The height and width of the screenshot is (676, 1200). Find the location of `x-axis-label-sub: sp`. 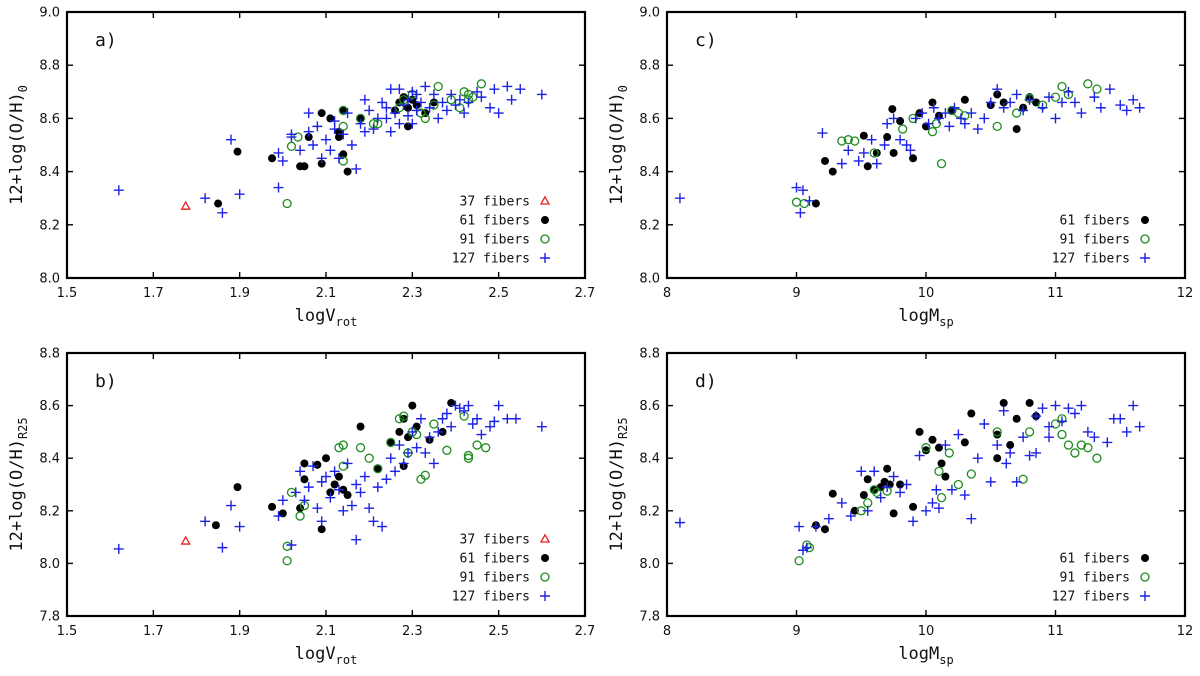

x-axis-label-sub: sp is located at coordinates (946, 322).